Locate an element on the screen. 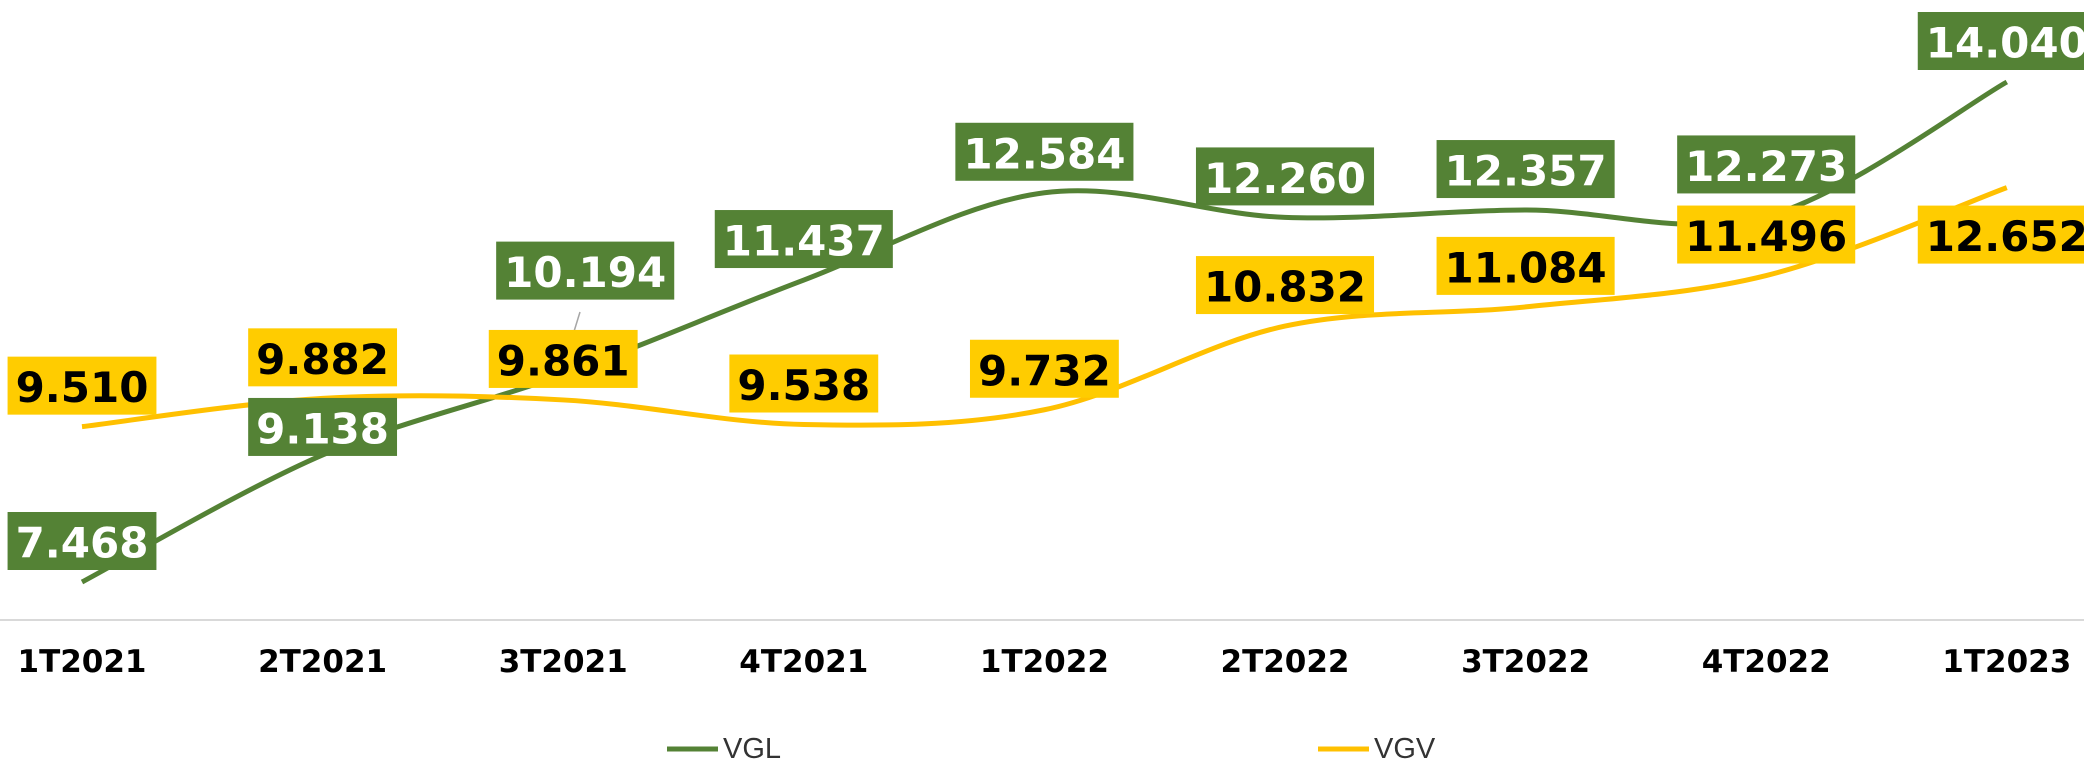  data-label: 9.138 is located at coordinates (322, 428).